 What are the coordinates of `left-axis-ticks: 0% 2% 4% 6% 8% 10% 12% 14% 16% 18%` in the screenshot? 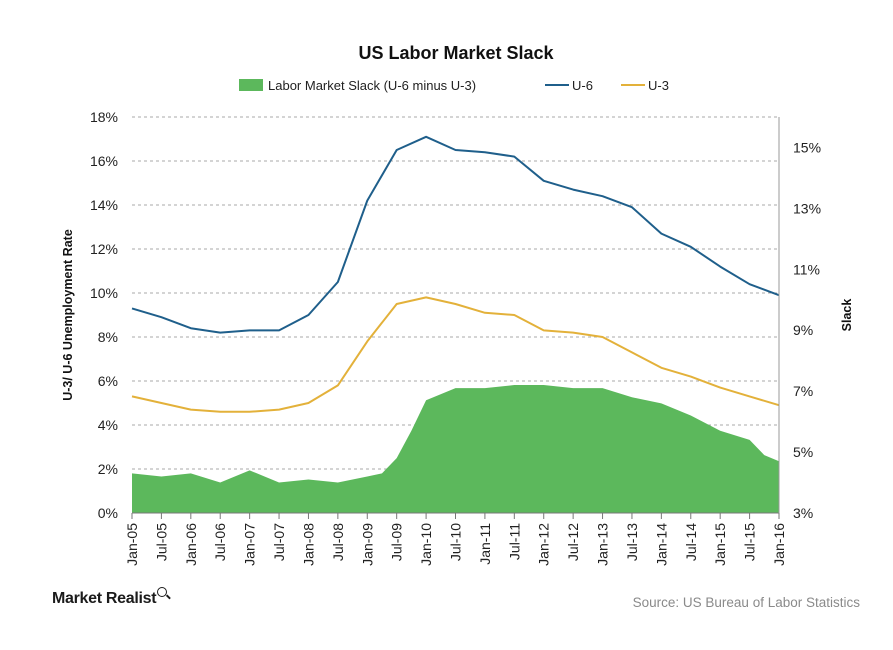 It's located at (104, 315).